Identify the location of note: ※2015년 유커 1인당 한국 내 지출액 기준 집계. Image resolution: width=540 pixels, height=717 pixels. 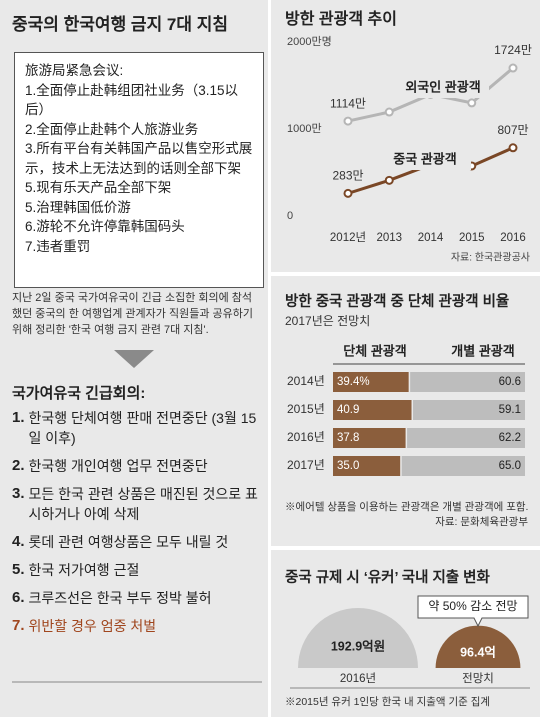
(387, 702).